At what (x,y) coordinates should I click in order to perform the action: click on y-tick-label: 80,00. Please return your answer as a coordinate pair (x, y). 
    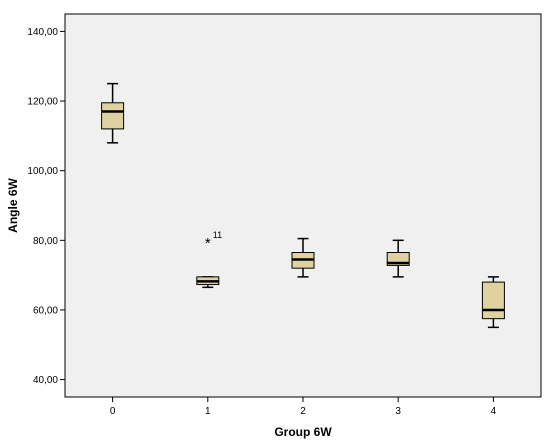
    Looking at the image, I should click on (45, 241).